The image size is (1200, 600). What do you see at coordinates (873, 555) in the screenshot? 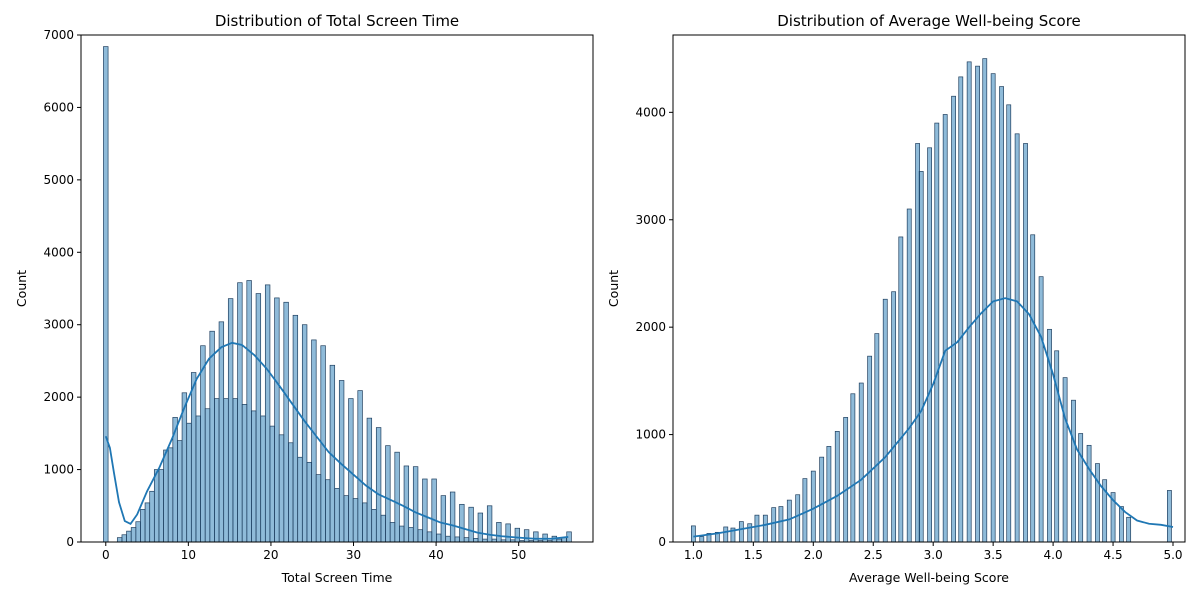
I see `x-tick-label: 2.5` at bounding box center [873, 555].